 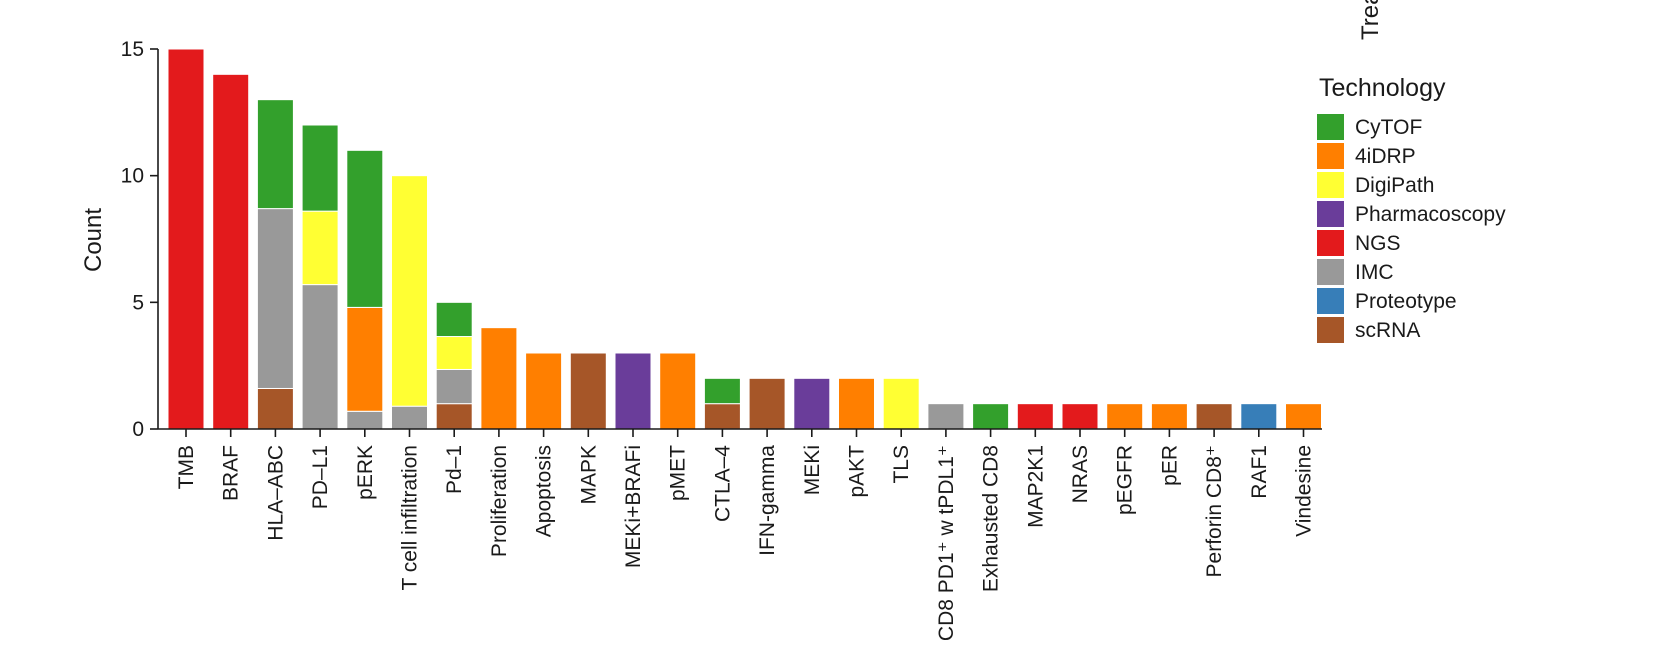 What do you see at coordinates (767, 500) in the screenshot?
I see `x-tick-label: IFN-gamma` at bounding box center [767, 500].